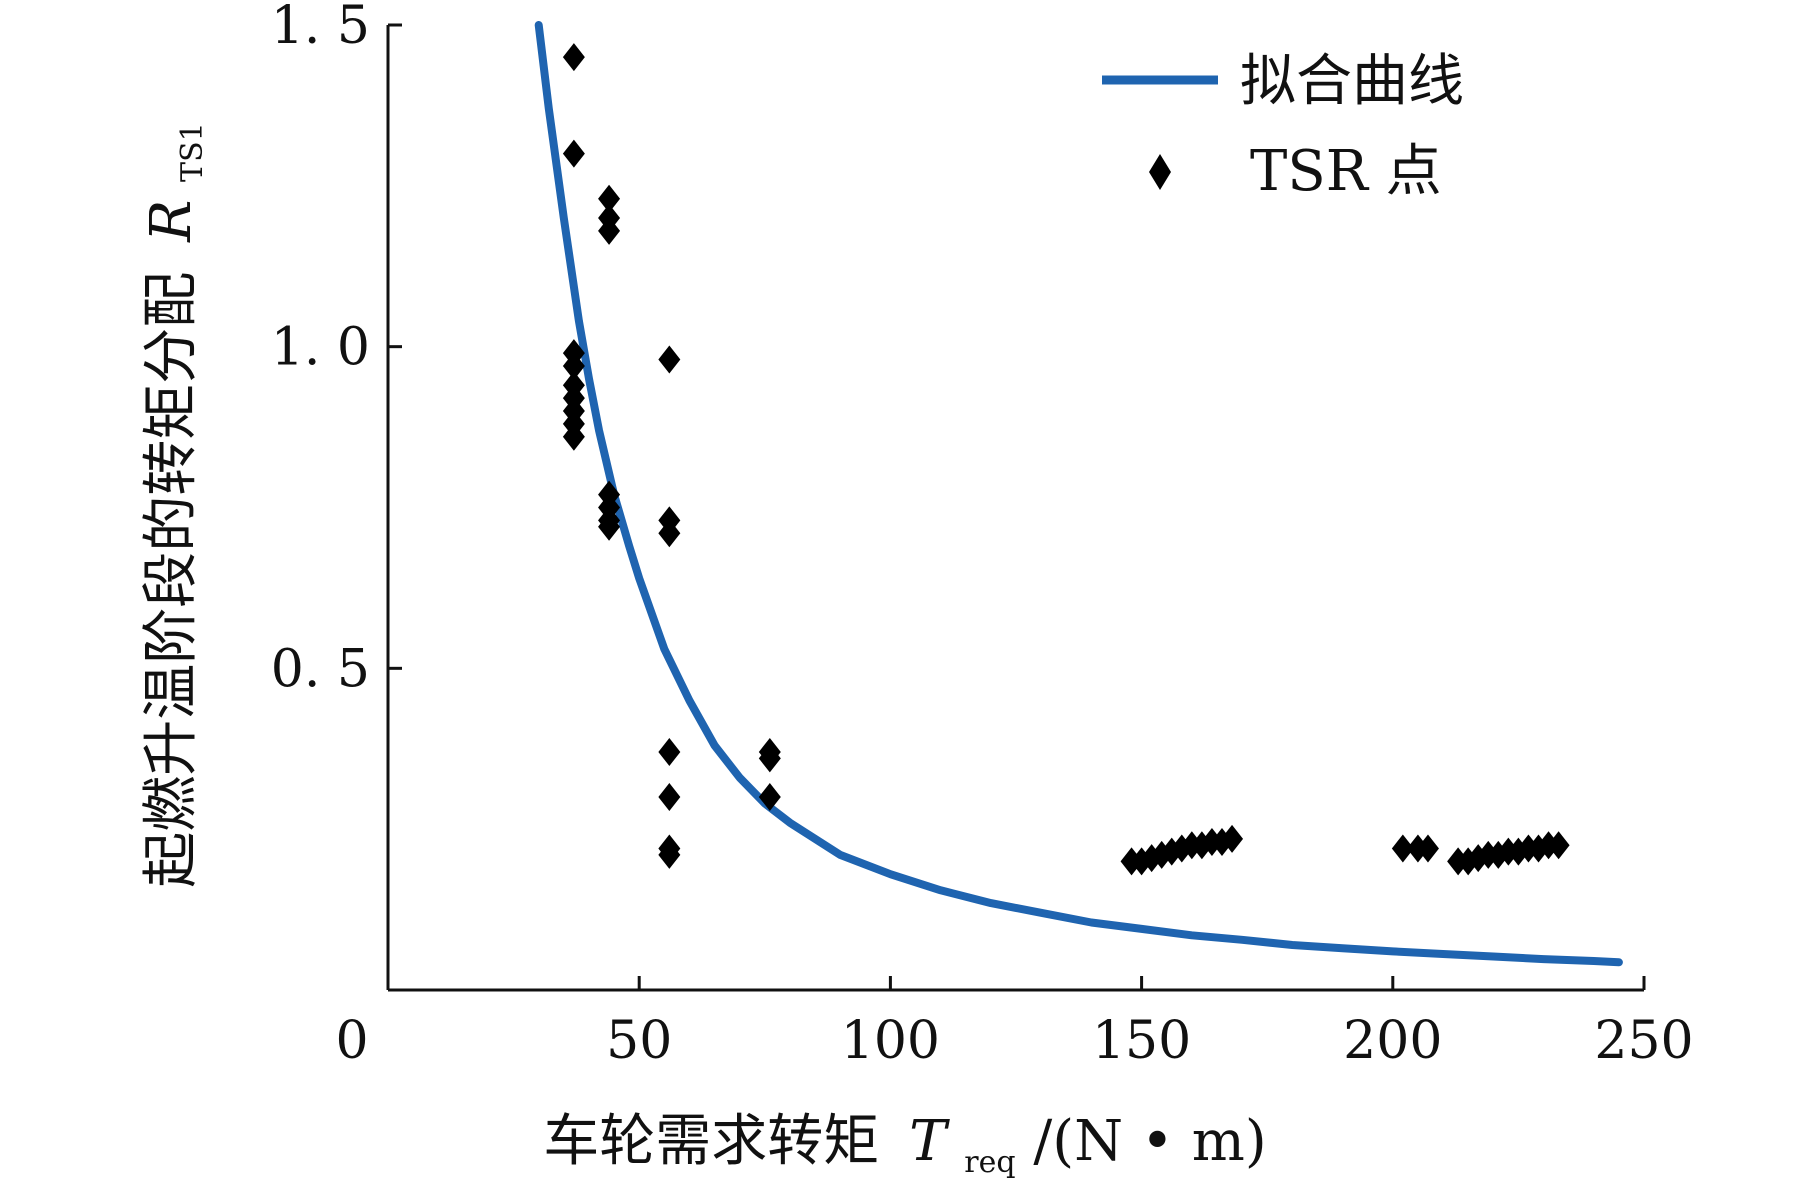 The width and height of the screenshot is (1819, 1178). Describe the element at coordinates (1346, 171) in the screenshot. I see `legend-label-tsr: TSR 点` at that location.